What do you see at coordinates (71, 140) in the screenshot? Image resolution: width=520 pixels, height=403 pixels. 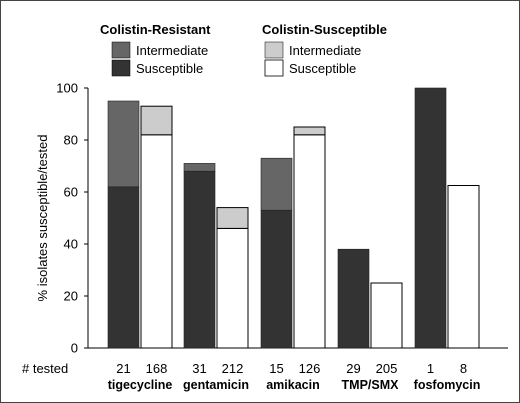 I see `y-tick-label: 80` at bounding box center [71, 140].